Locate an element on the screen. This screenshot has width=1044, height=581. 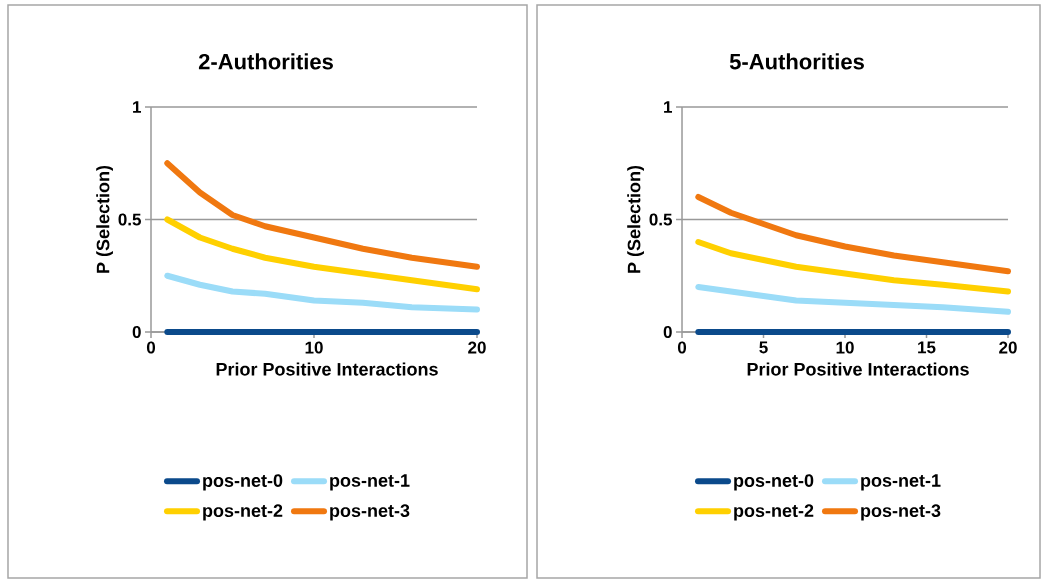
chart-title: 5-Authorities is located at coordinates (796, 61).